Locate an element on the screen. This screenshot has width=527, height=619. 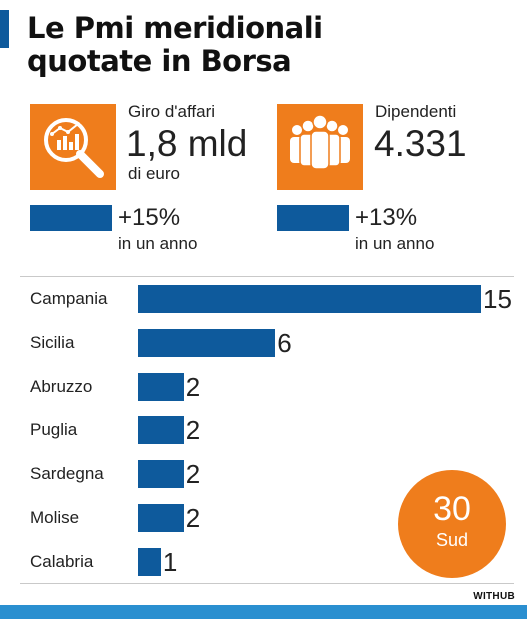
total-badge: 30 Sud is located at coordinates (452, 524).